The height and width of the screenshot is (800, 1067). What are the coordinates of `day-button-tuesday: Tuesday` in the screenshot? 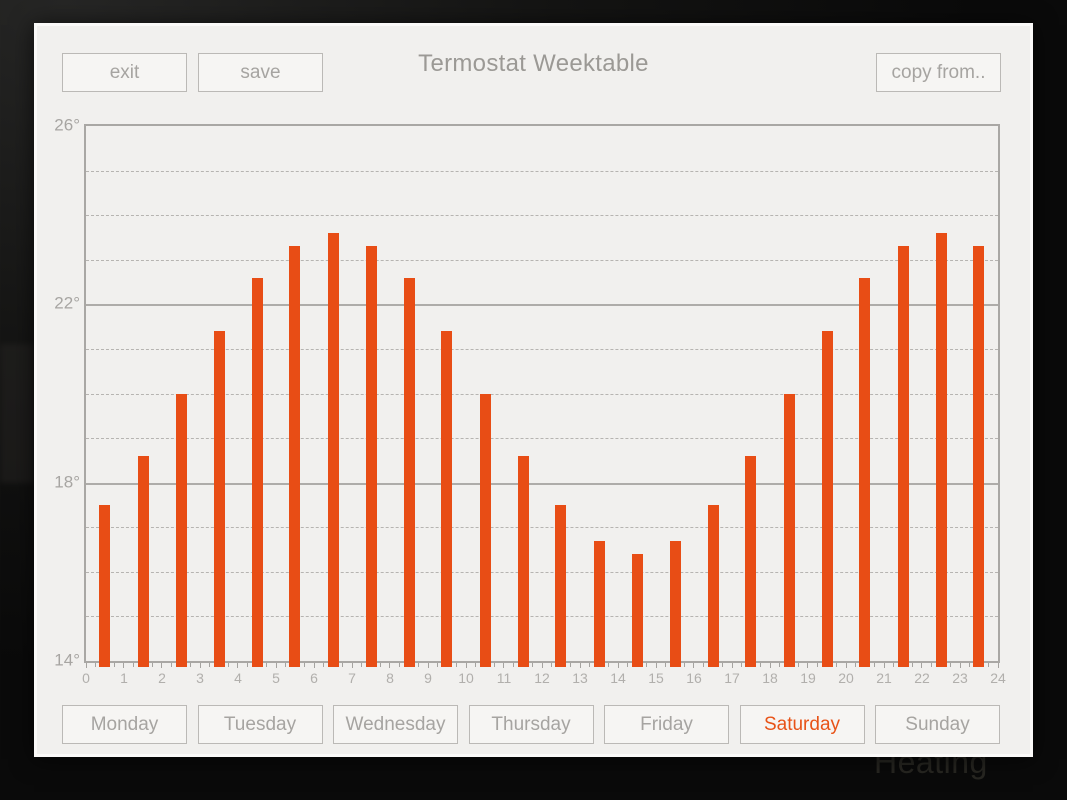 It's located at (260, 724).